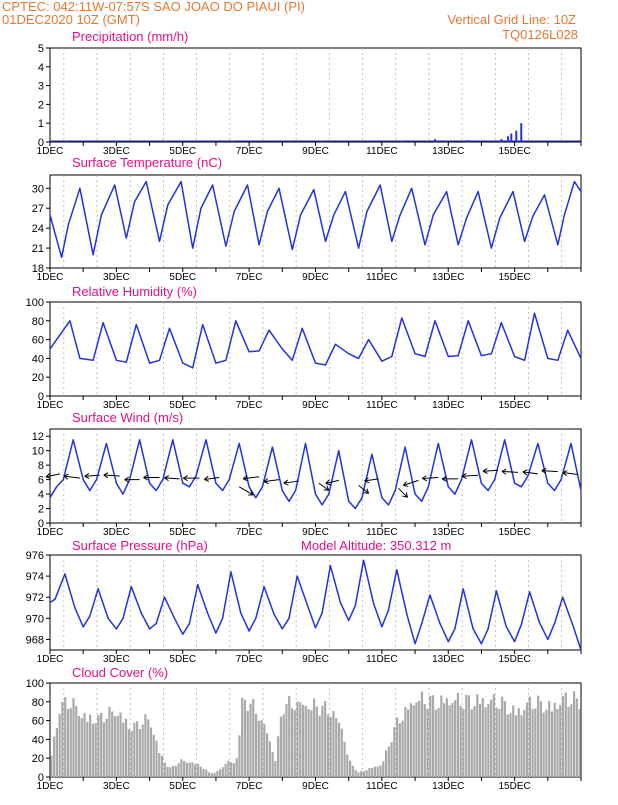  I want to click on panel-title: Relative Humidity (%), so click(134, 291).